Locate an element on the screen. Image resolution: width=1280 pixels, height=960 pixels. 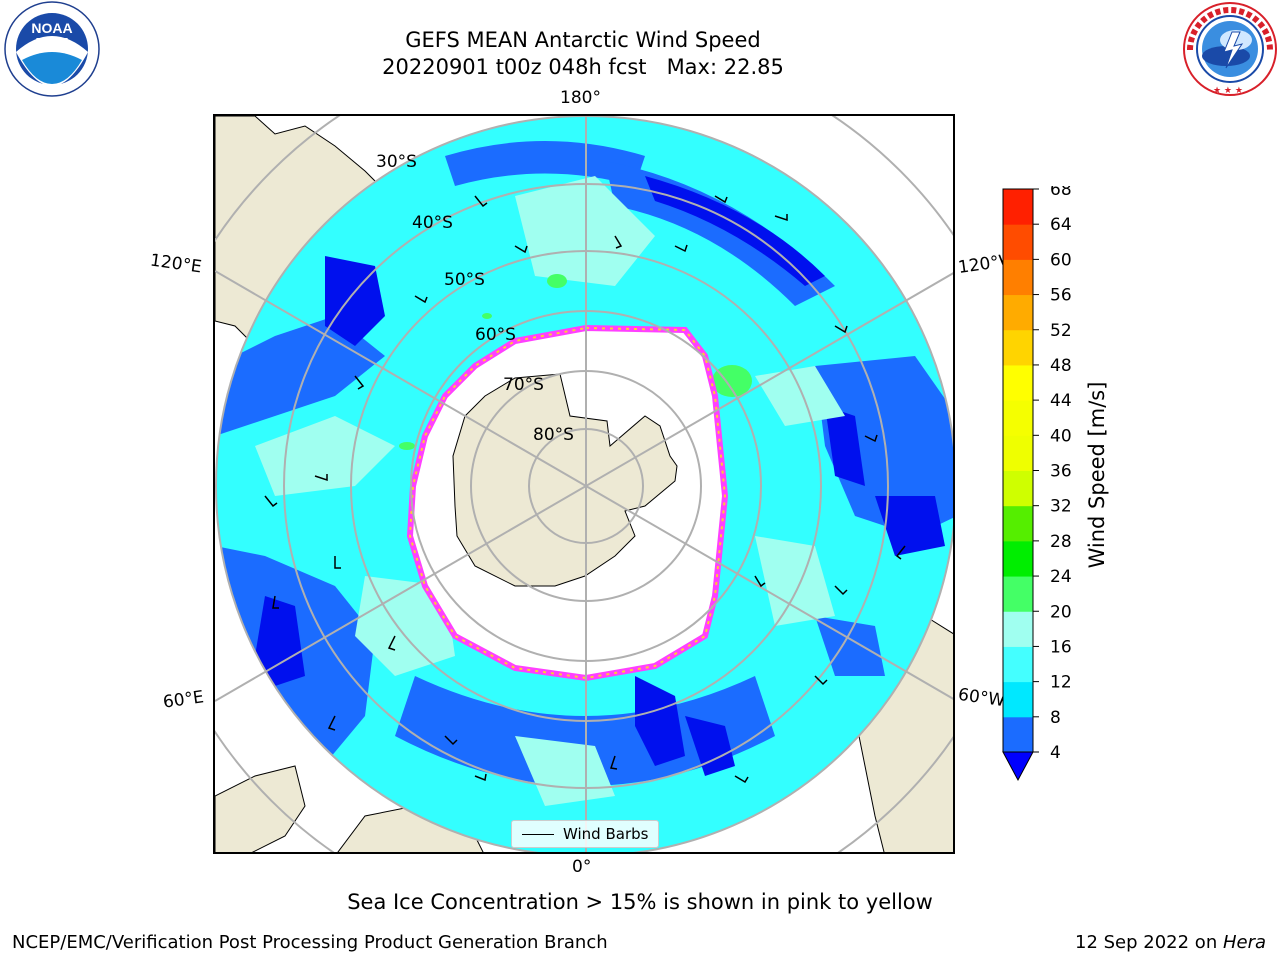
colorbar-tick-label: 56 is located at coordinates (1061, 296).